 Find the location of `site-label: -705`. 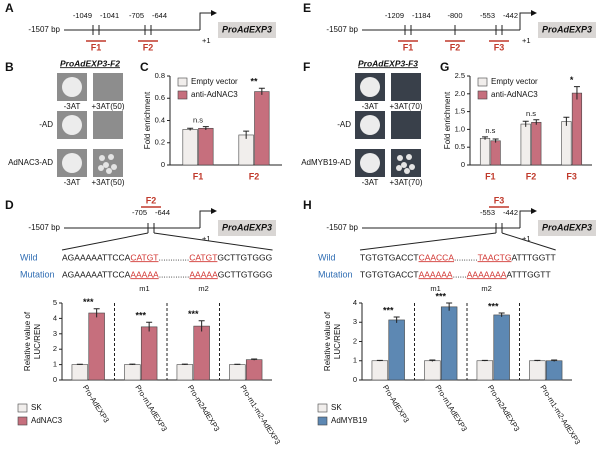

site-label: -705 is located at coordinates (136, 15).